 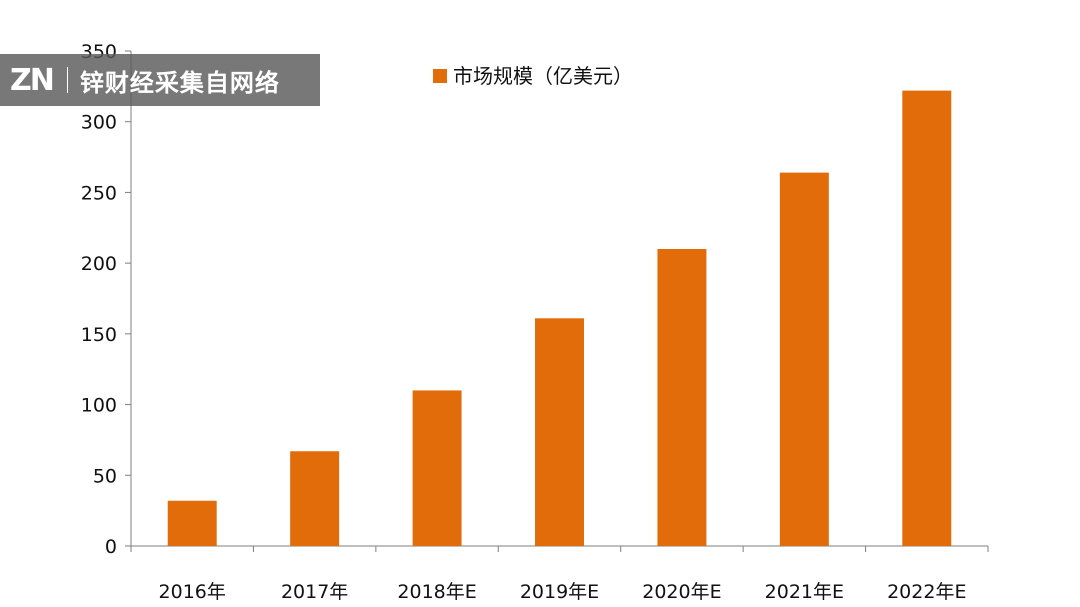 I want to click on watermark-text: 锌财经采集自网络, so click(x=179, y=82).